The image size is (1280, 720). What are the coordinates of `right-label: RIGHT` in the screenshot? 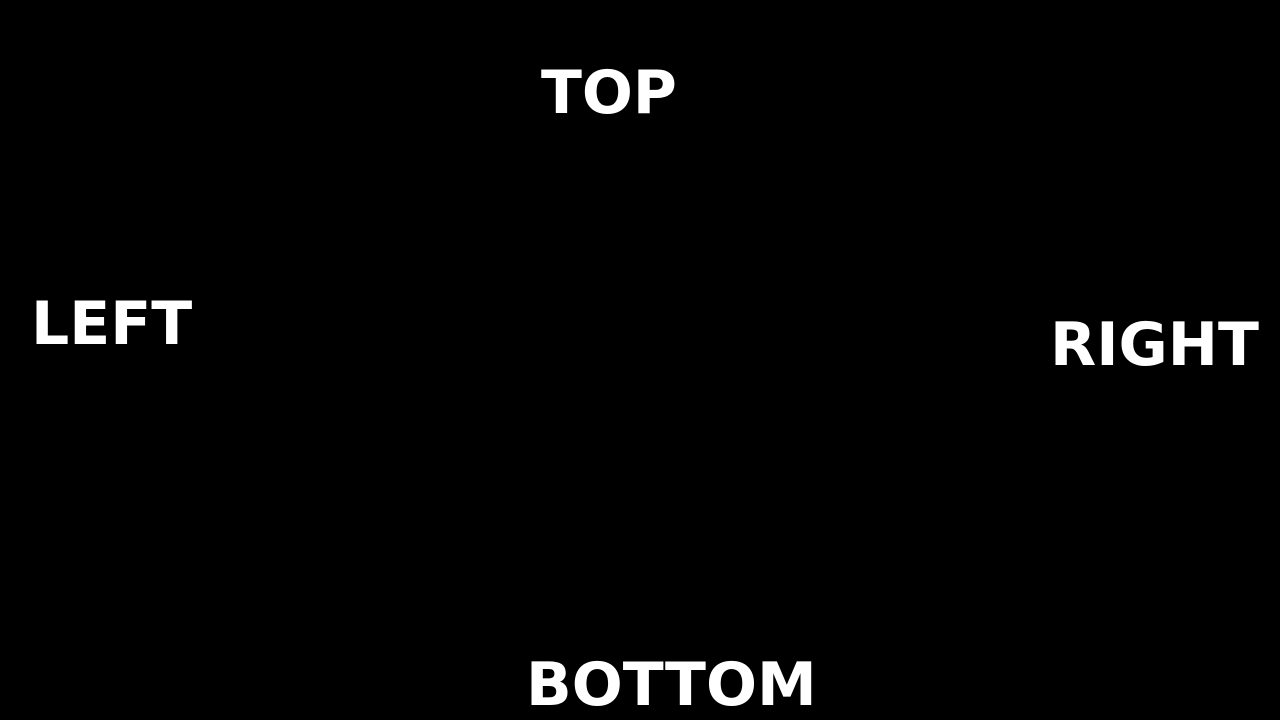 It's located at (1154, 345).